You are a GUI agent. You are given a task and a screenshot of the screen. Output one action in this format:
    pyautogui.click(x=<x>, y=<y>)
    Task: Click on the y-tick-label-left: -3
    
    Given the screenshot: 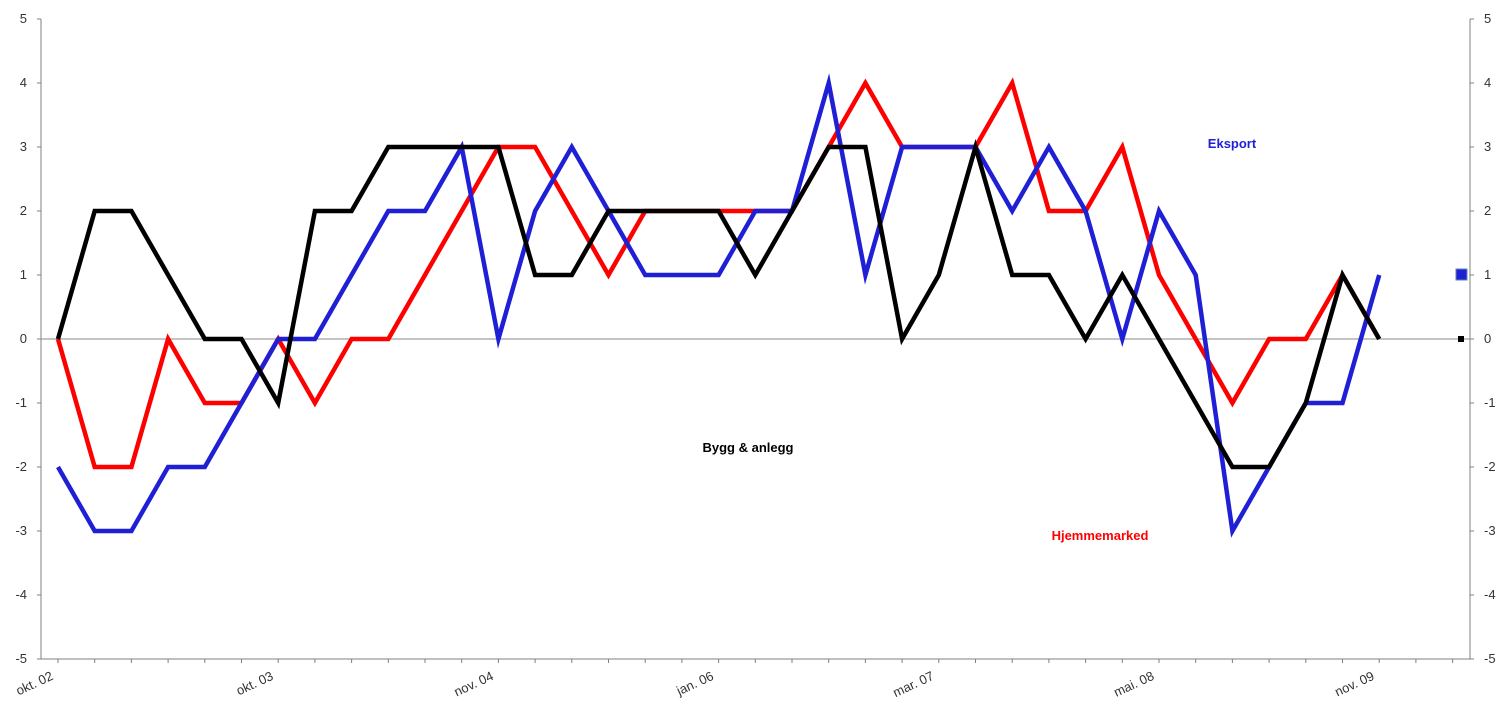 What is the action you would take?
    pyautogui.click(x=21, y=530)
    